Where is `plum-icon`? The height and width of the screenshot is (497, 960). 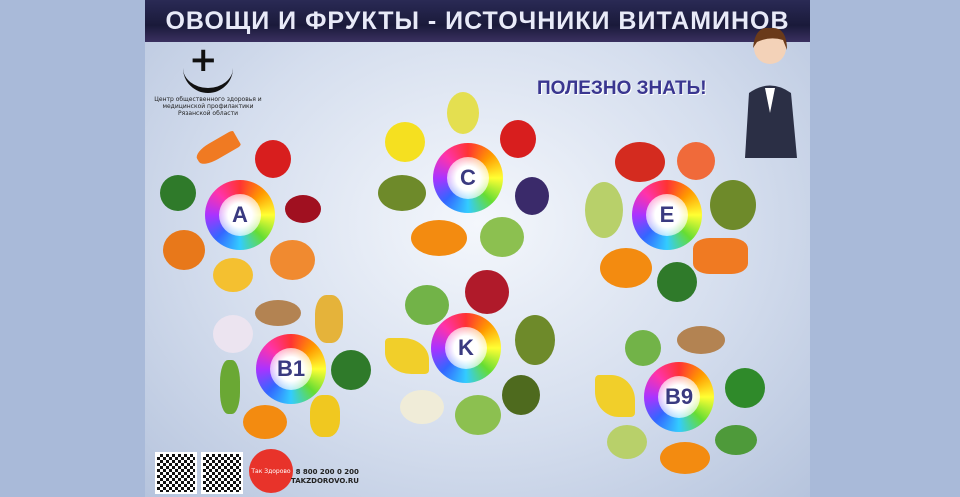
plum-icon is located at coordinates (532, 196).